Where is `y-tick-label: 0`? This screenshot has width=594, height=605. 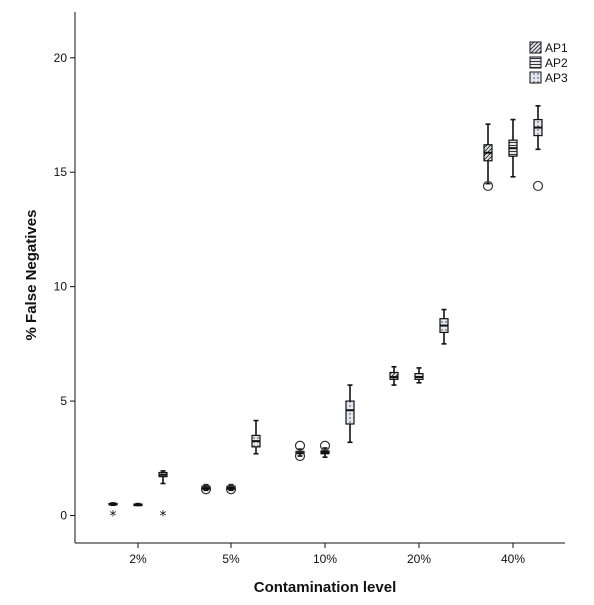
y-tick-label: 0 is located at coordinates (63, 516).